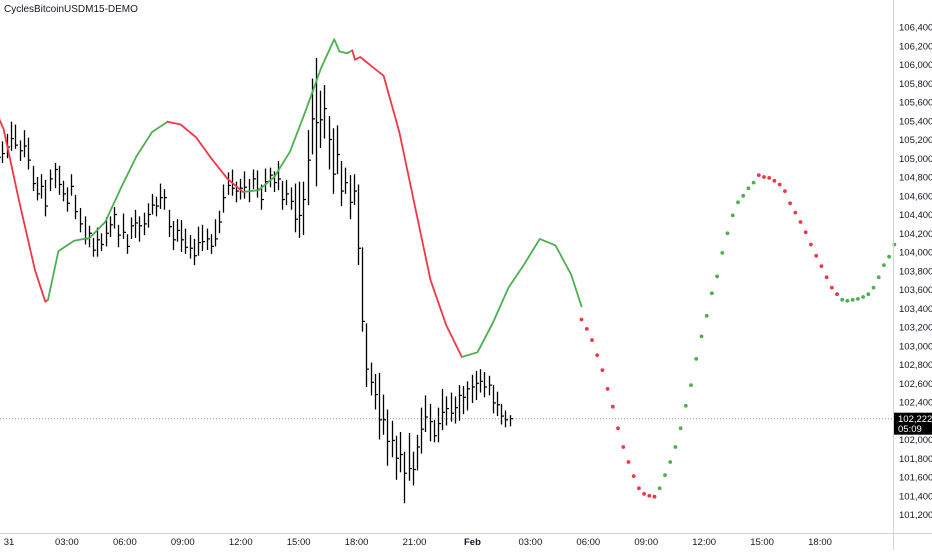 Image resolution: width=932 pixels, height=555 pixels. What do you see at coordinates (915, 515) in the screenshot?
I see `y-tick-label: 101,200` at bounding box center [915, 515].